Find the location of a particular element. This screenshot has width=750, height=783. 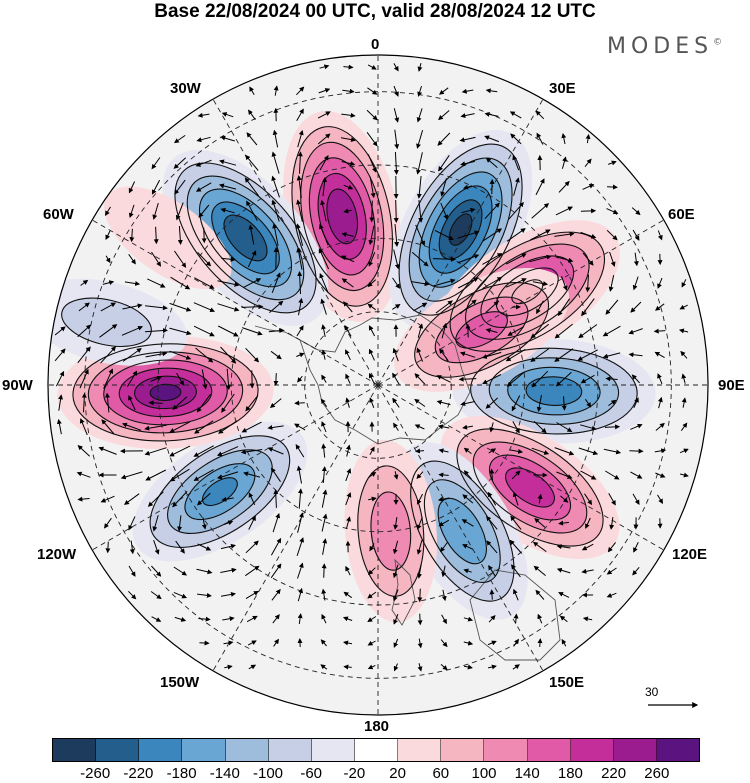

lon-label-0: 0 is located at coordinates (375, 44).